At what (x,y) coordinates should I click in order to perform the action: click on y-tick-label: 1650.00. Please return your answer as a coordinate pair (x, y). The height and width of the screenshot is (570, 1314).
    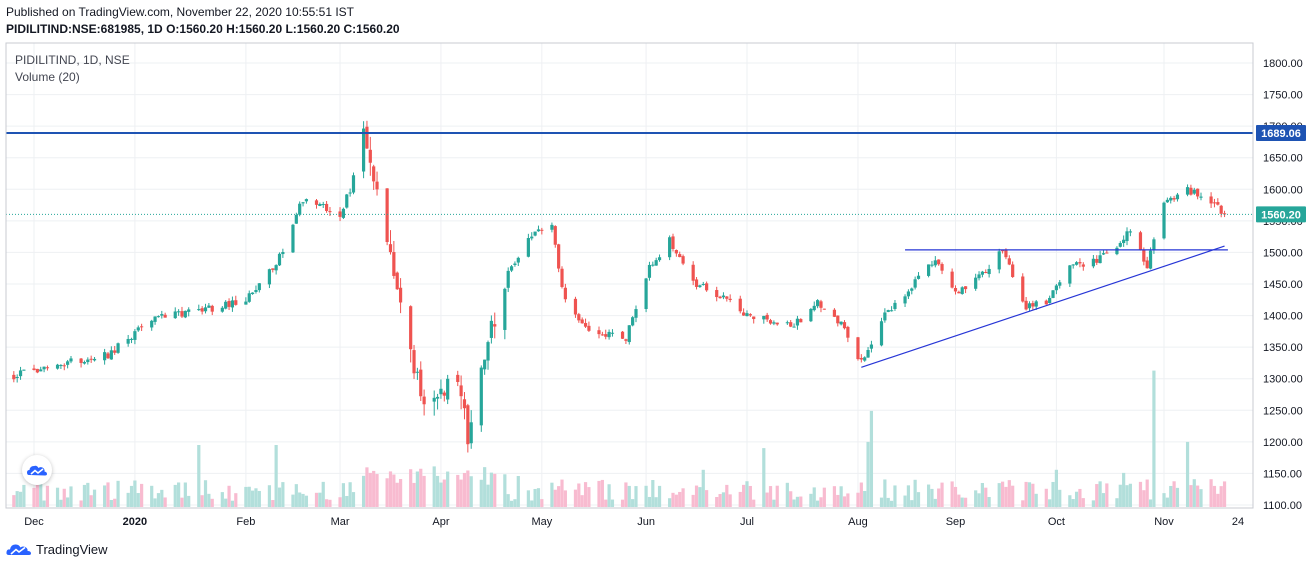
    Looking at the image, I should click on (1283, 159).